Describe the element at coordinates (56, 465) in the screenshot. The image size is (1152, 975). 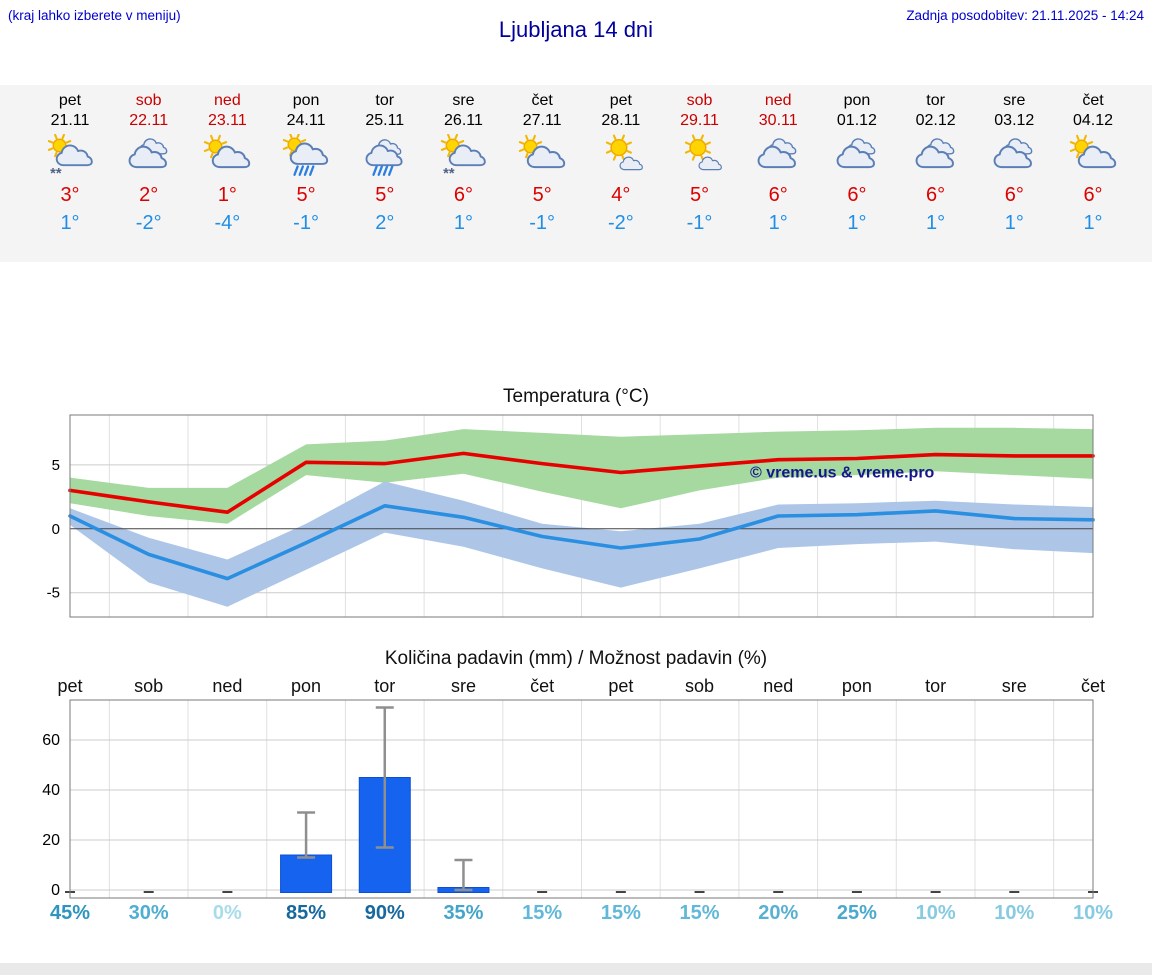
I see `svg-text: 5` at that location.